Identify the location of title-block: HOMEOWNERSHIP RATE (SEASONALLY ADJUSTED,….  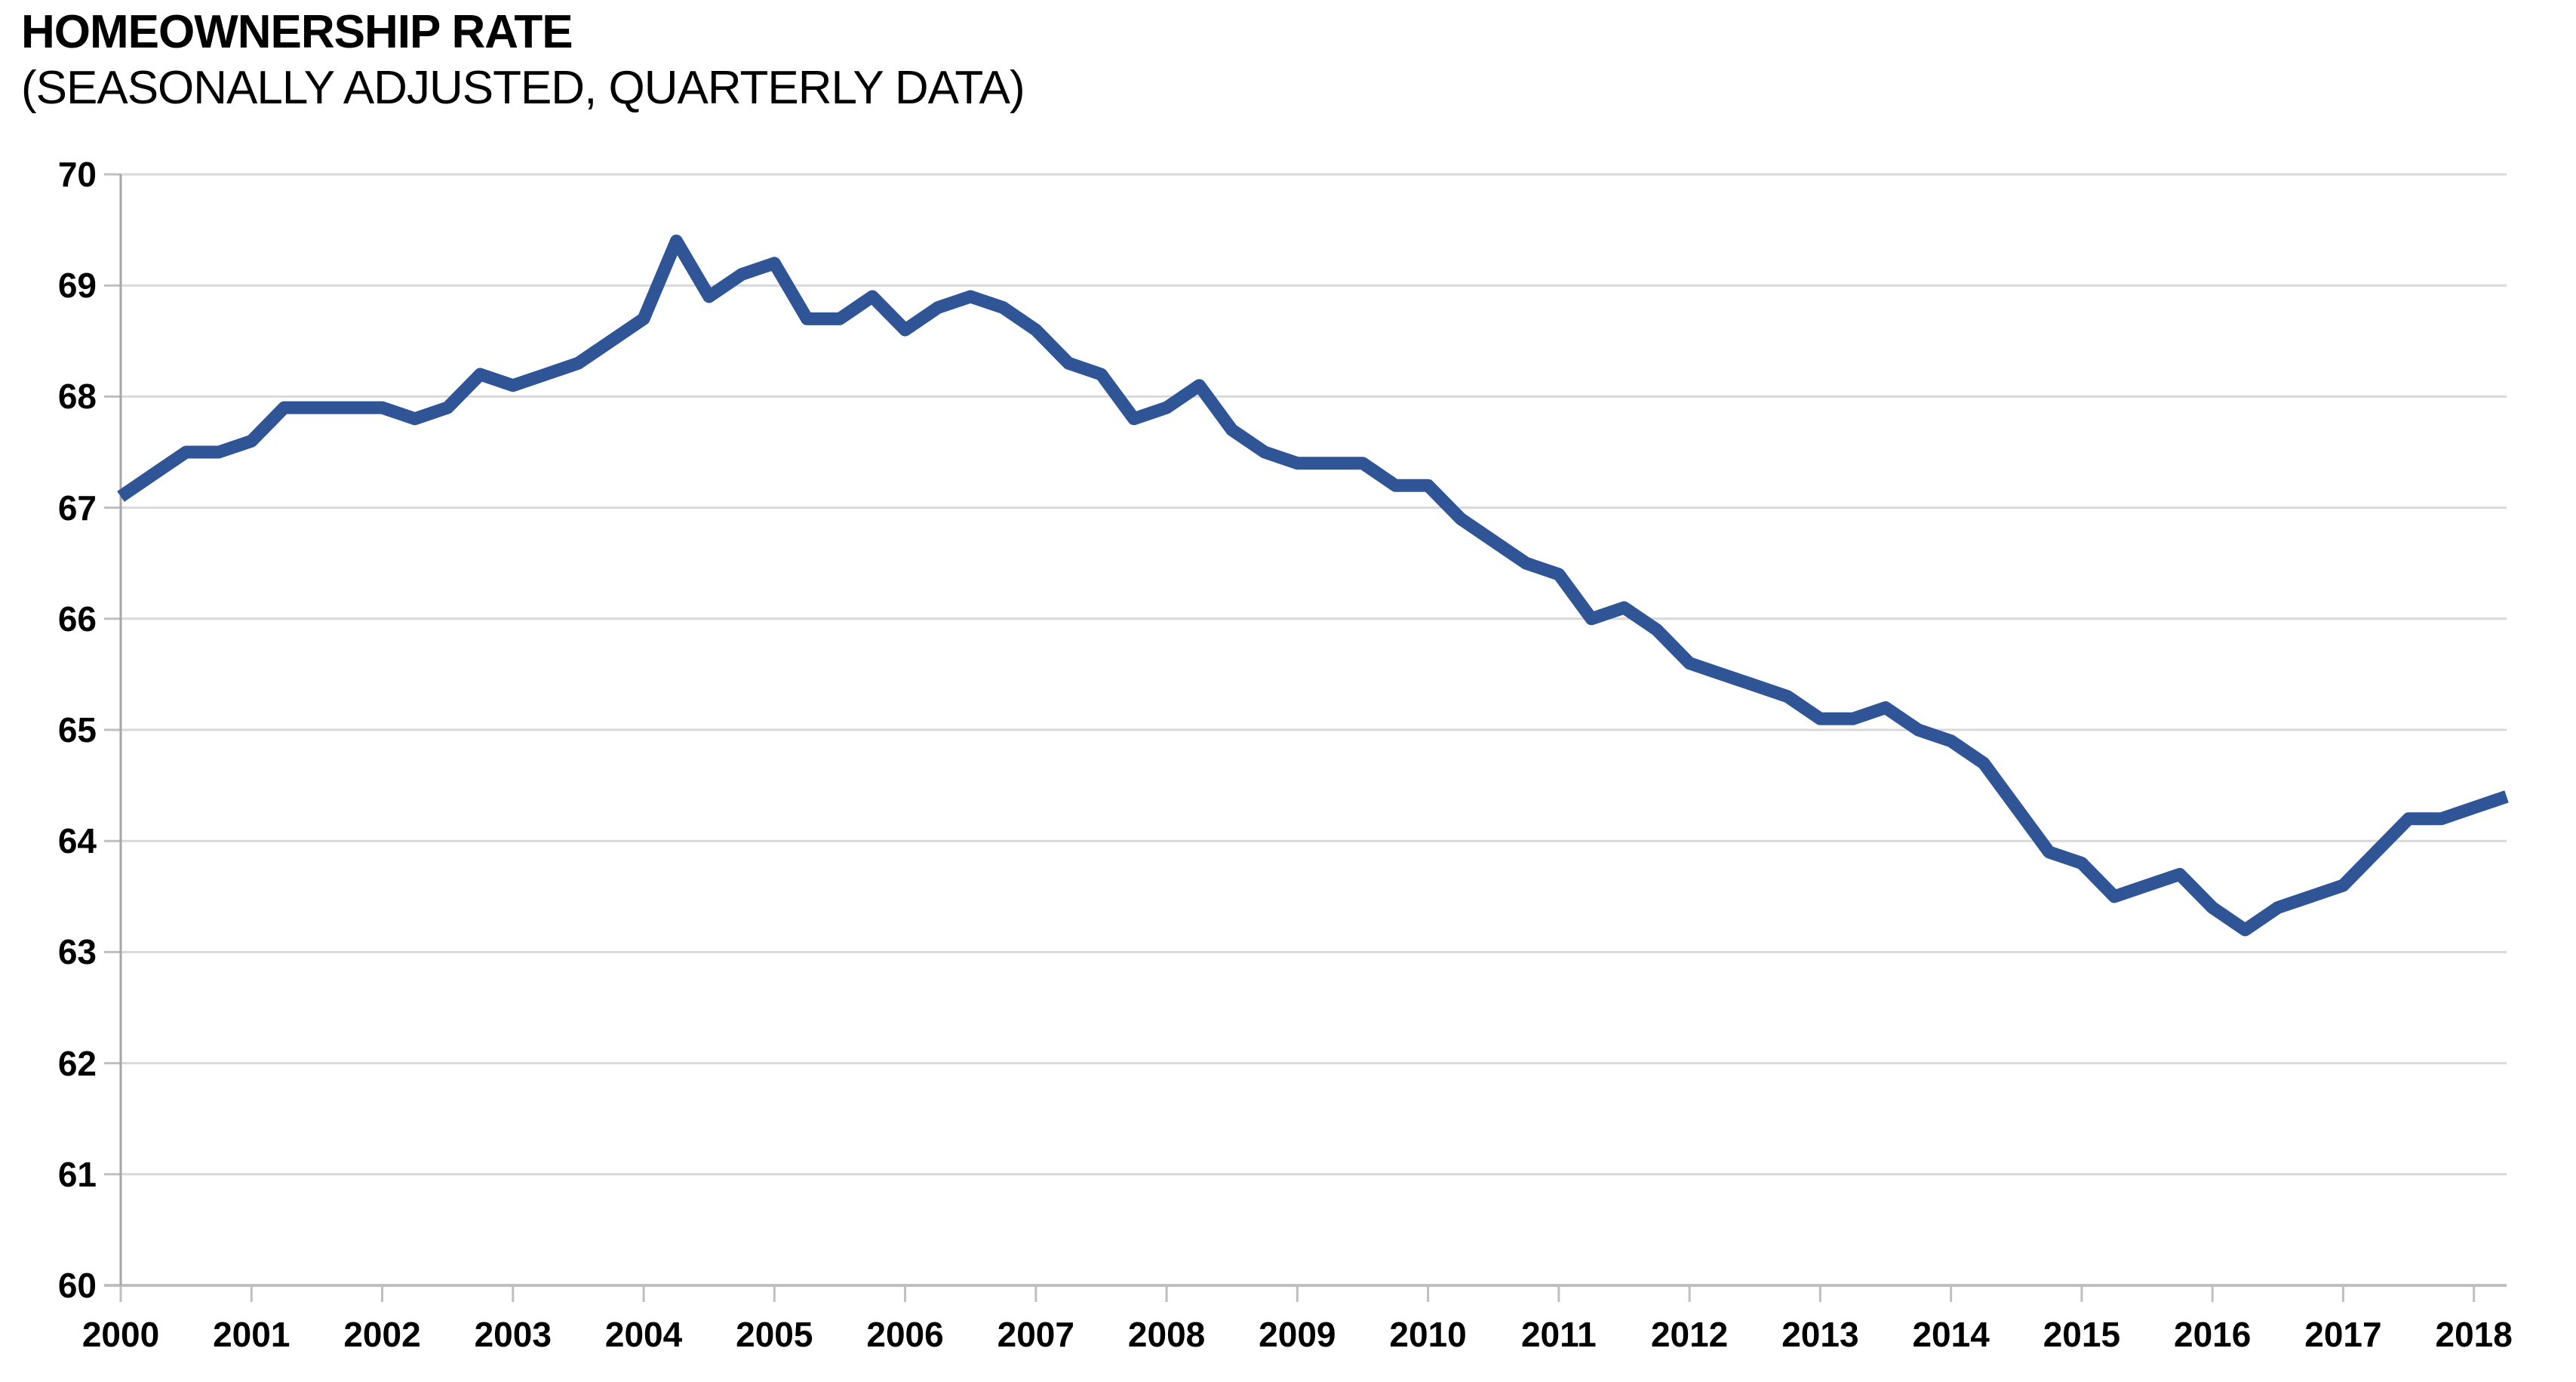
(523, 60).